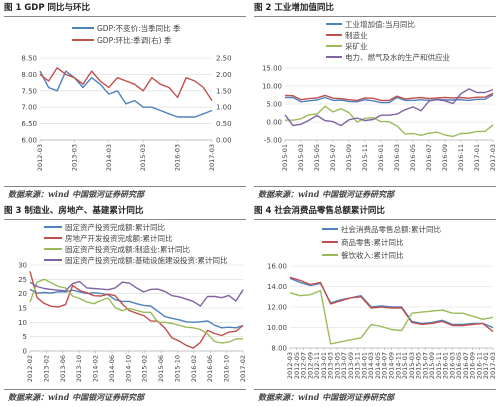 The image size is (500, 407). I want to click on x-tick-label: 2013-07, so click(344, 365).